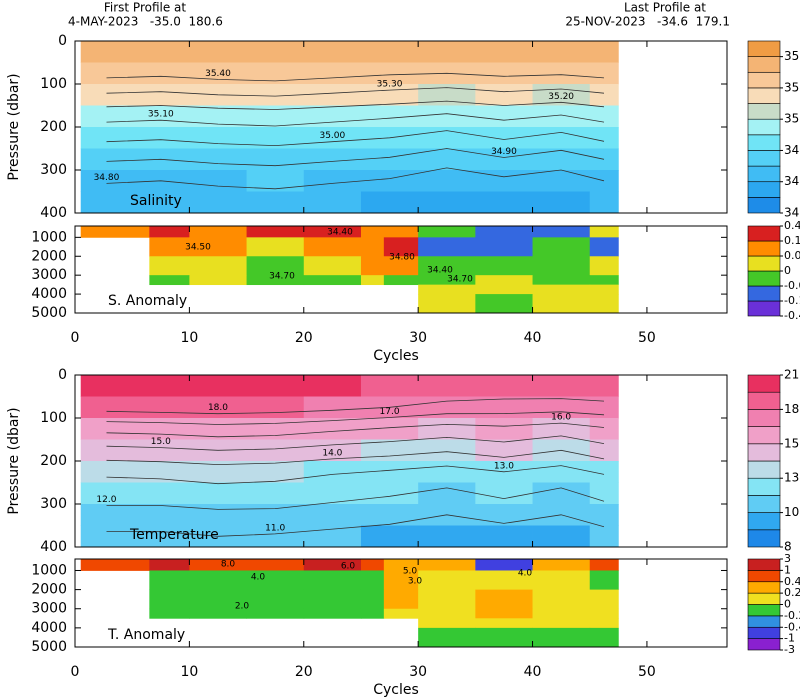  What do you see at coordinates (792, 581) in the screenshot?
I see `colorbar-tick-label: 0.4` at bounding box center [792, 581].